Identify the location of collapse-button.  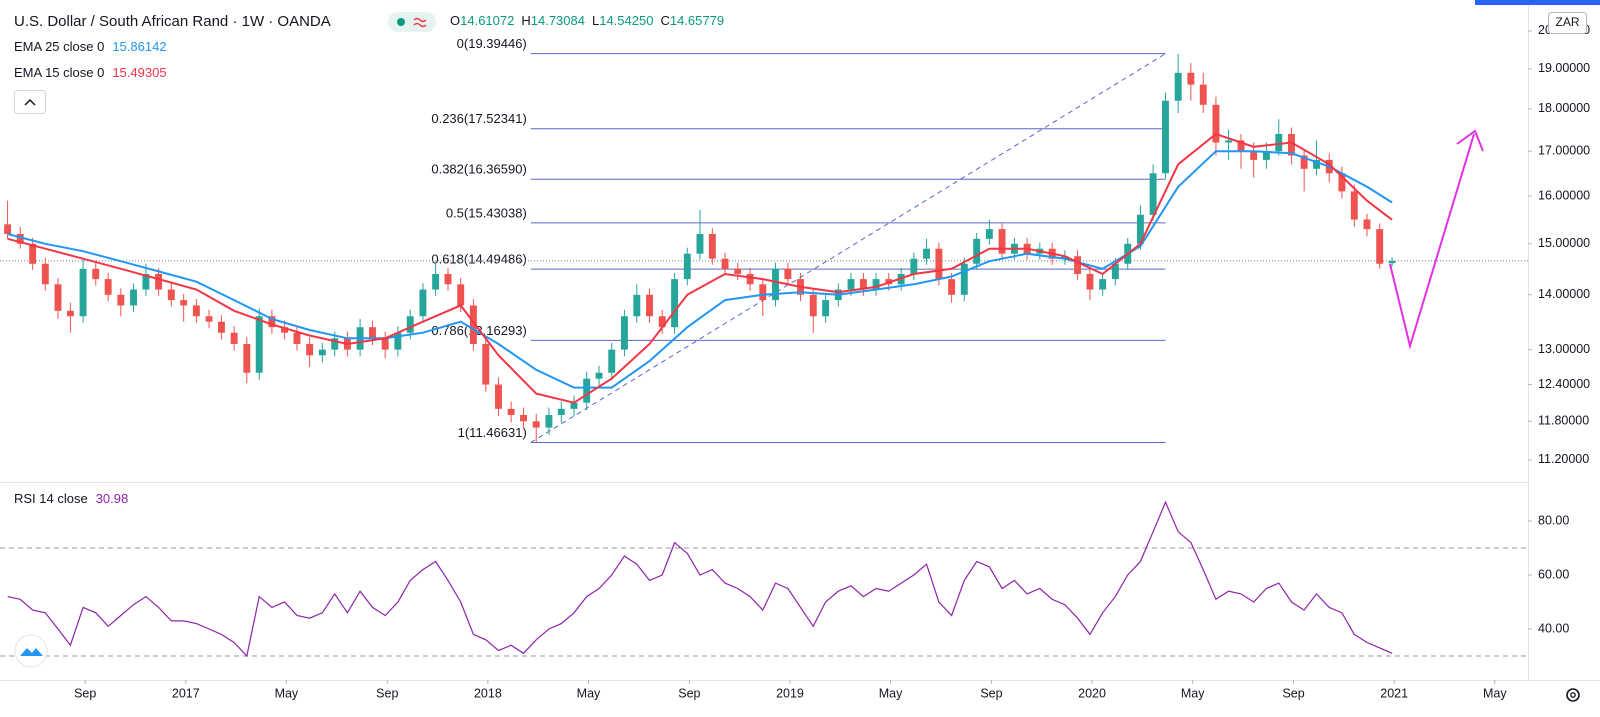
(30, 102).